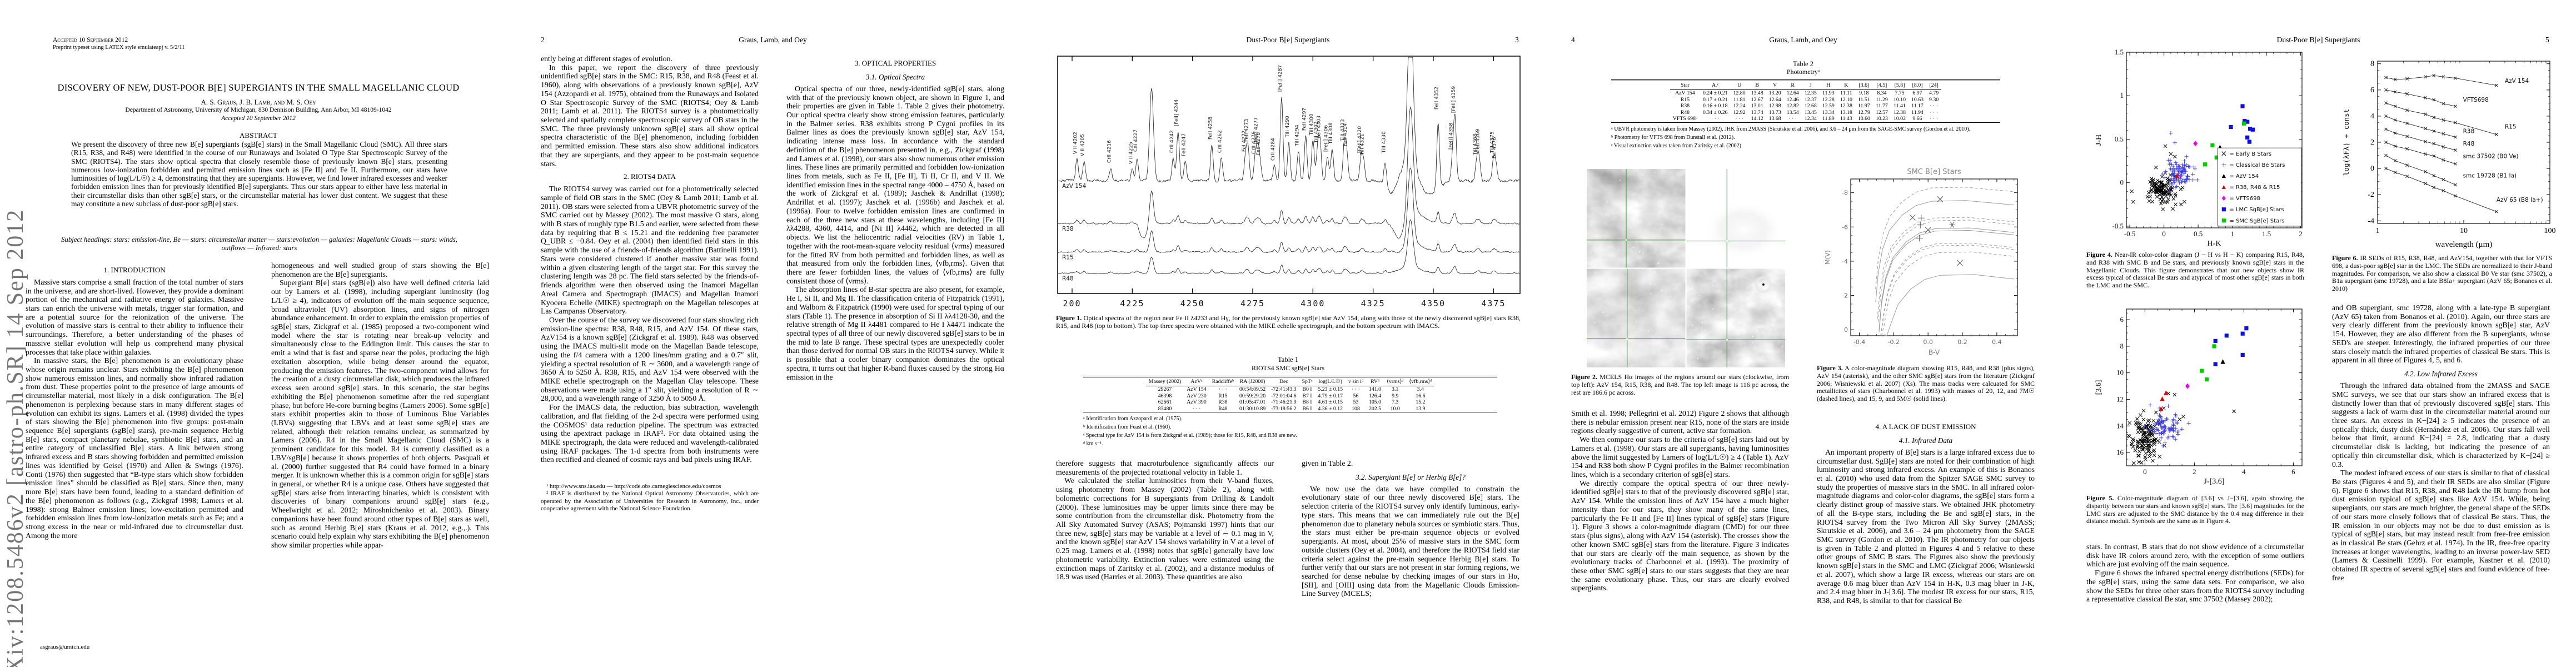 Image resolution: width=2576 pixels, height=667 pixels. What do you see at coordinates (1165, 389) in the screenshot?
I see `table-cell: 29267` at bounding box center [1165, 389].